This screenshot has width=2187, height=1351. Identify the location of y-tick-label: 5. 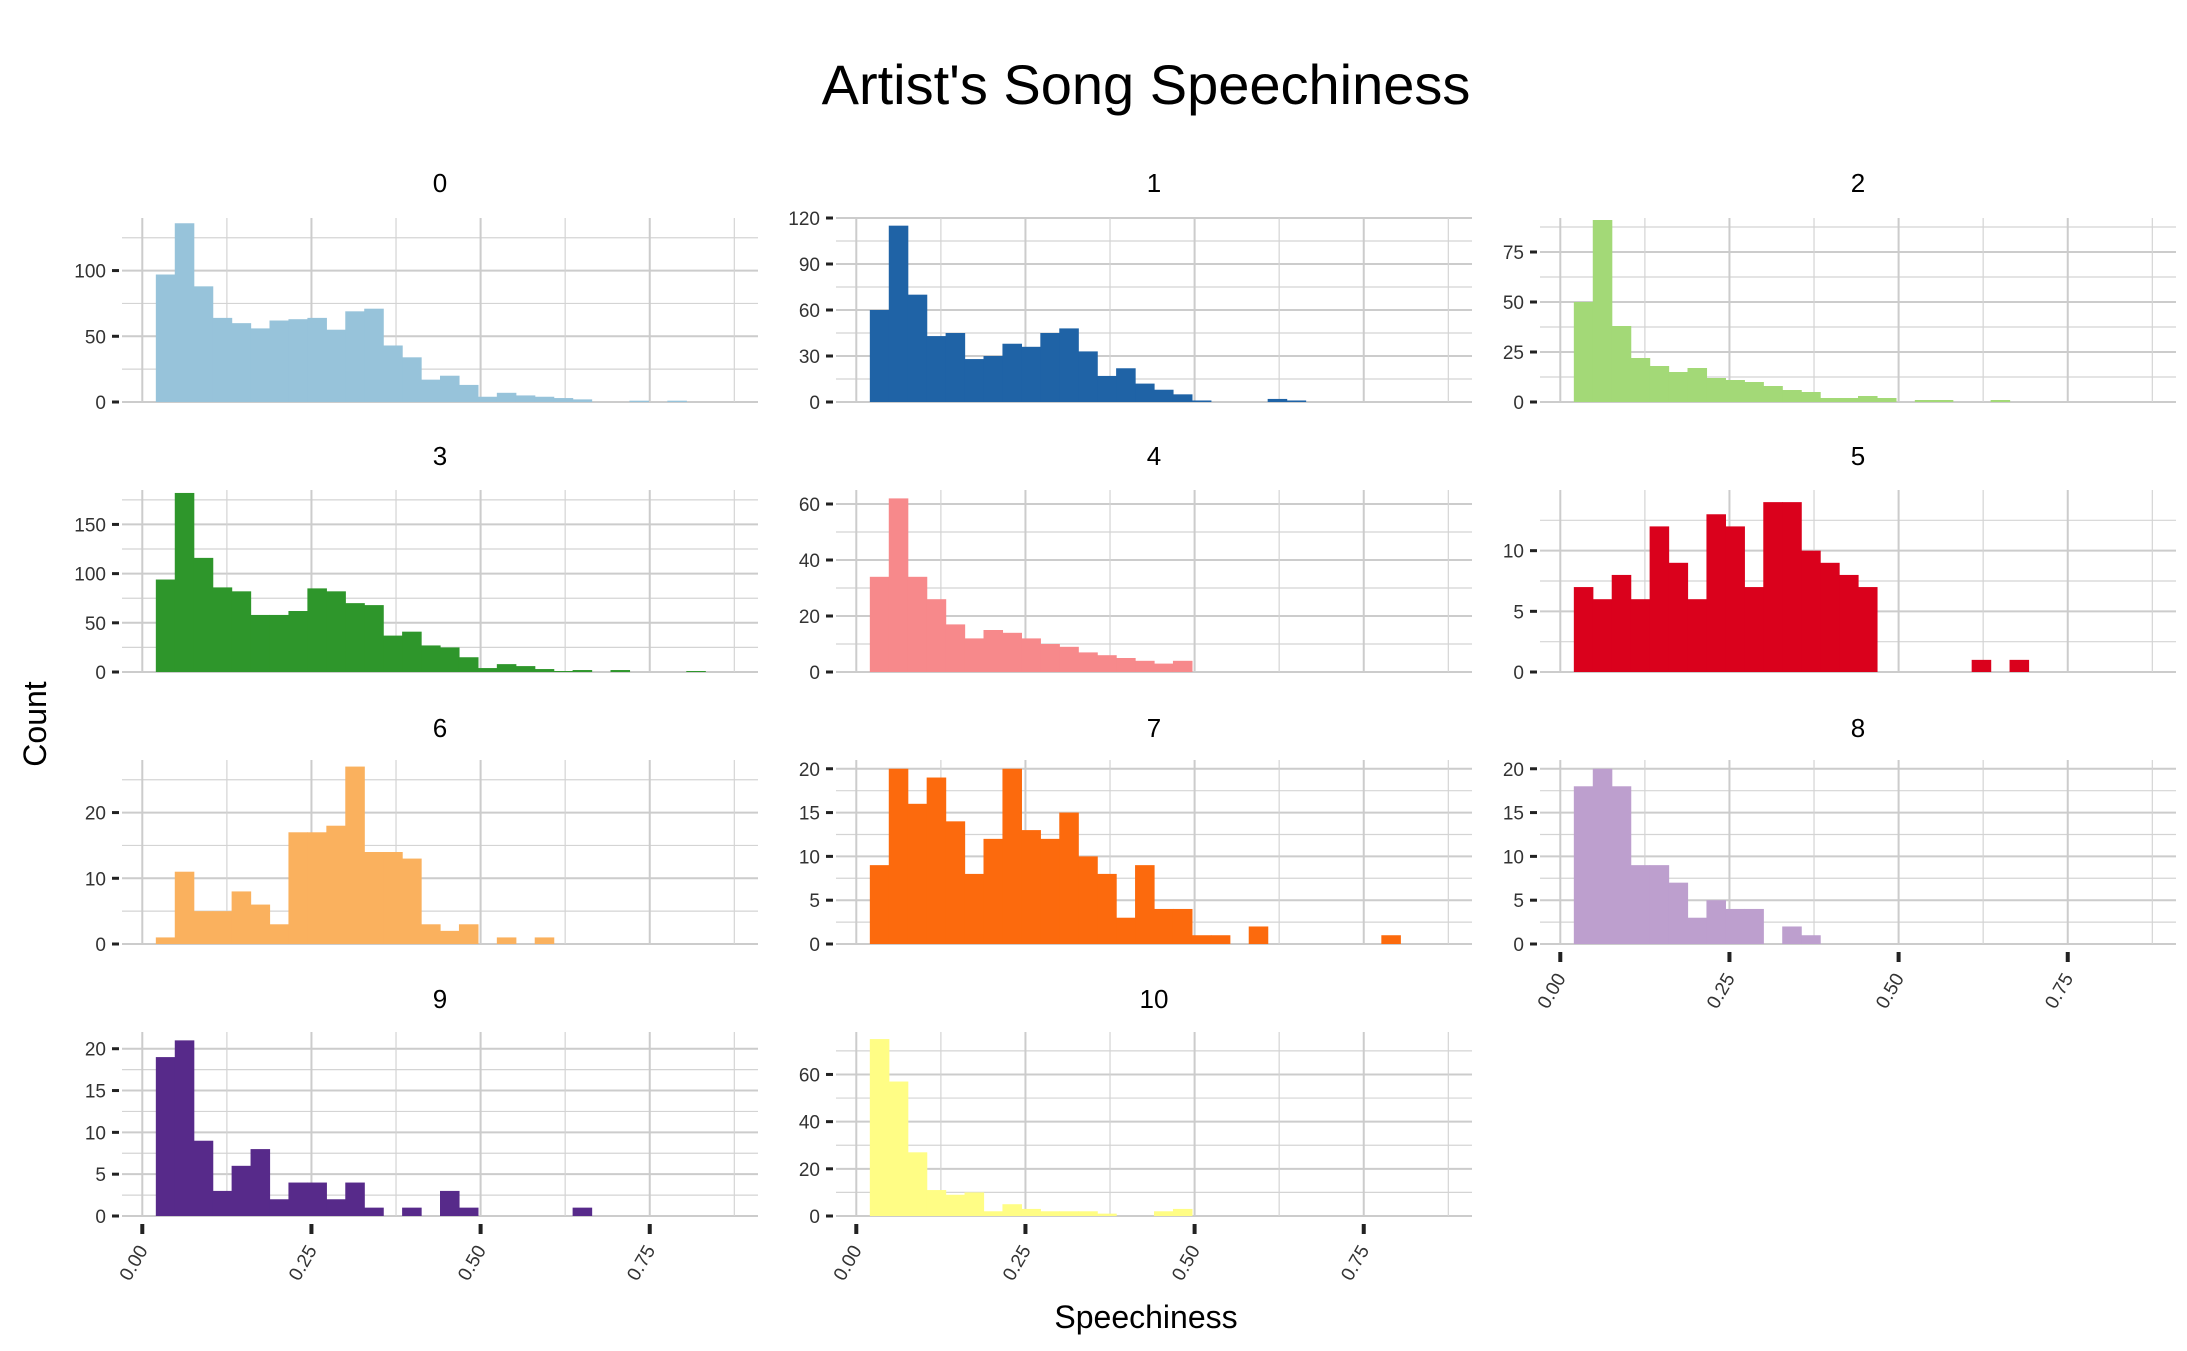
(814, 901).